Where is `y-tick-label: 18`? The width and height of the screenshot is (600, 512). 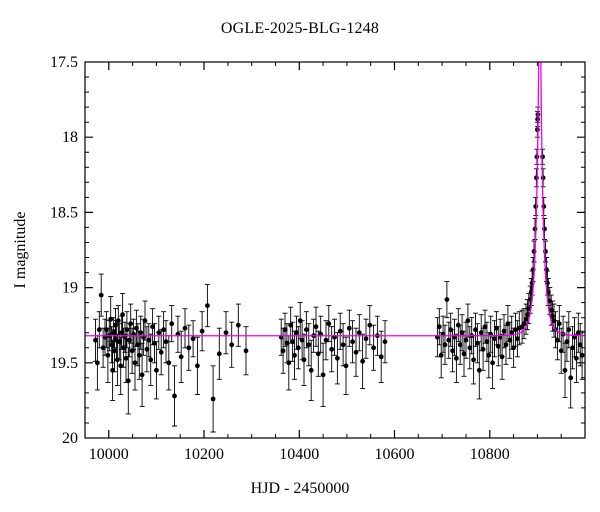
y-tick-label: 18 is located at coordinates (70, 137).